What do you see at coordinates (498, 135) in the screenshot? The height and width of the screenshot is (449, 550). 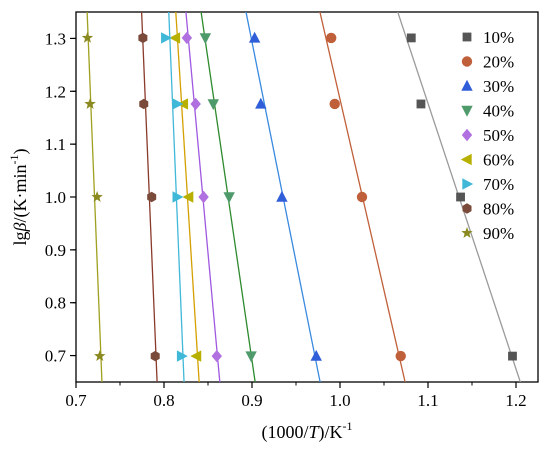 I see `legend-label-5: 50%` at bounding box center [498, 135].